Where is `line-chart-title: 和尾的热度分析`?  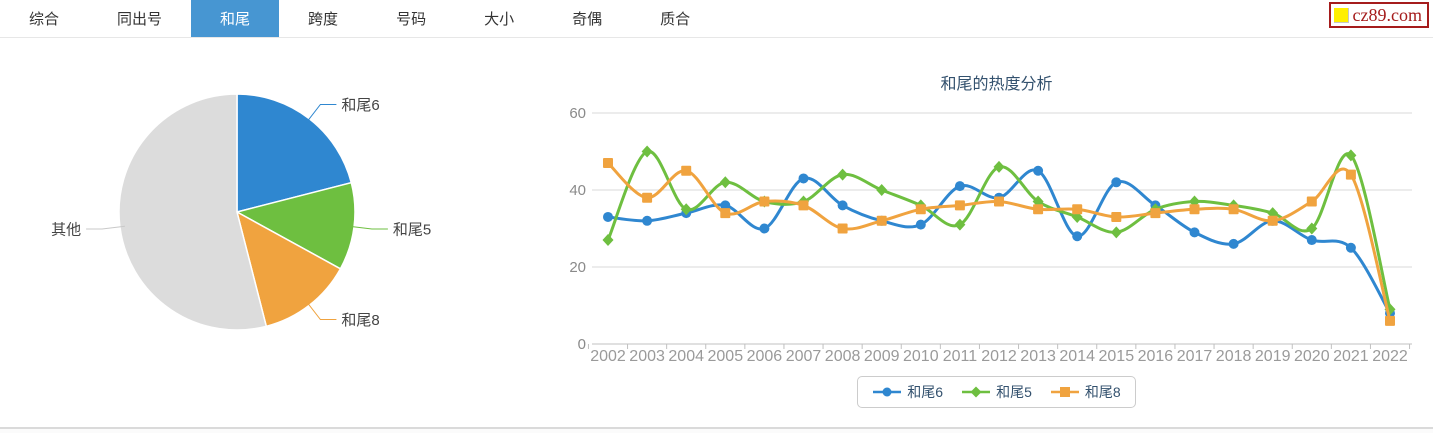 line-chart-title: 和尾的热度分析 is located at coordinates (996, 84).